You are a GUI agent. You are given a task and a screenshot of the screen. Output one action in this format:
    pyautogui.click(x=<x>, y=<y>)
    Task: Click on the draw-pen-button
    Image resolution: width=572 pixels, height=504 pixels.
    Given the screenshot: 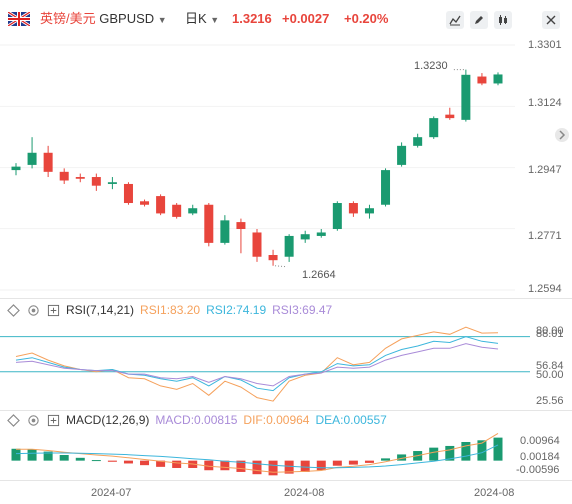 What is the action you would take?
    pyautogui.click(x=479, y=20)
    